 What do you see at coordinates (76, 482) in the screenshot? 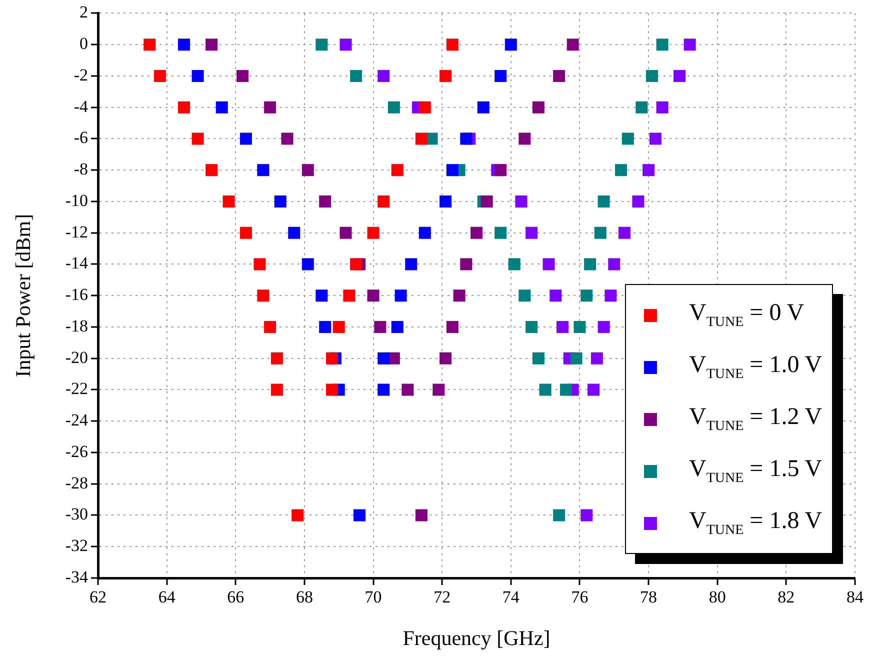
I see `y-tick-label: -28` at bounding box center [76, 482].